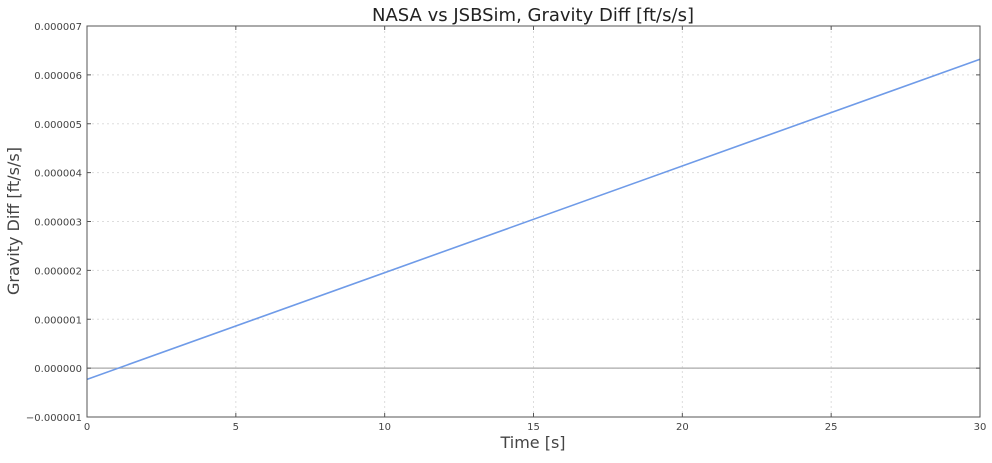  What do you see at coordinates (236, 427) in the screenshot?
I see `x-tick-label: 5` at bounding box center [236, 427].